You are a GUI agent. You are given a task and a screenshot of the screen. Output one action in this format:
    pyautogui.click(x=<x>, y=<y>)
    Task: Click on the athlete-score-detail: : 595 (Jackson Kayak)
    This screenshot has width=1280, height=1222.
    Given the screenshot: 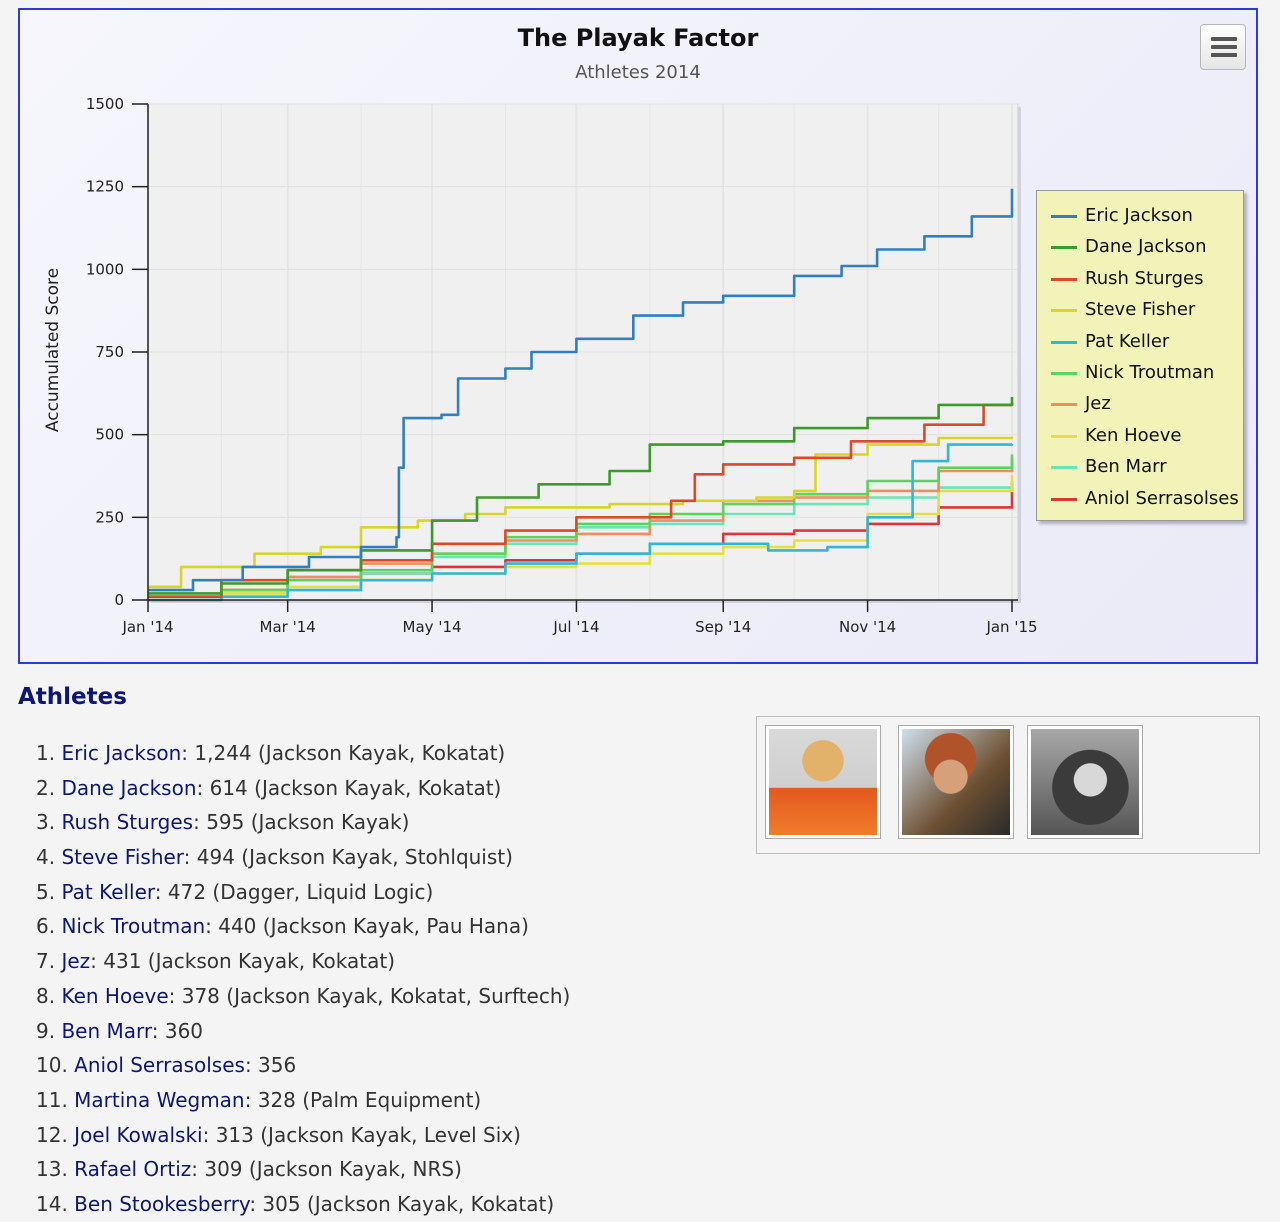 What is the action you would take?
    pyautogui.click(x=301, y=822)
    